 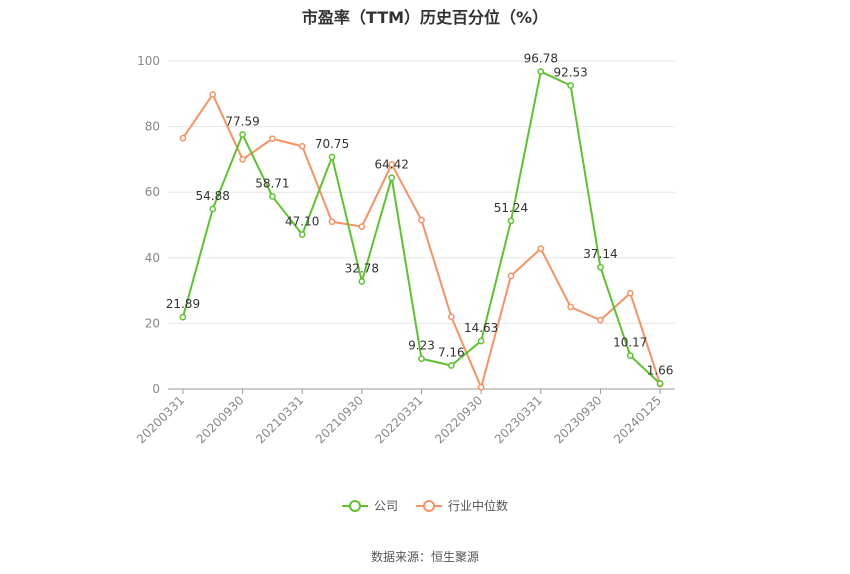 What do you see at coordinates (354, 505) in the screenshot?
I see `legend-company-swatch-icon` at bounding box center [354, 505].